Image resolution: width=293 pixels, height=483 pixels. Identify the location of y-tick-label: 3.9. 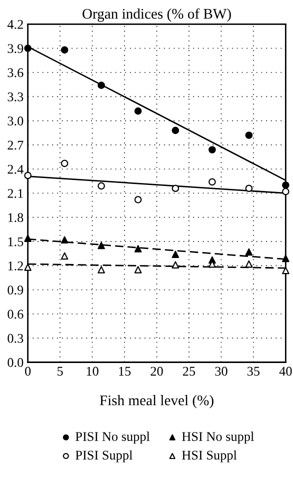
(16, 49).